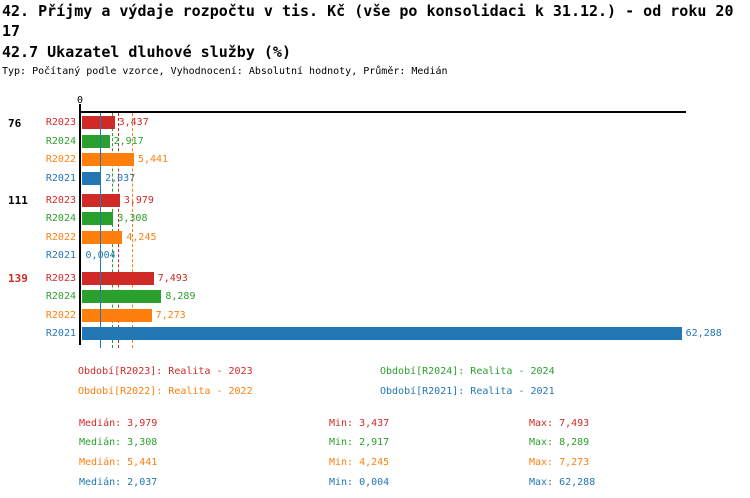  What do you see at coordinates (118, 423) in the screenshot?
I see `stat-median-r2023: Medián: 3,979` at bounding box center [118, 423].